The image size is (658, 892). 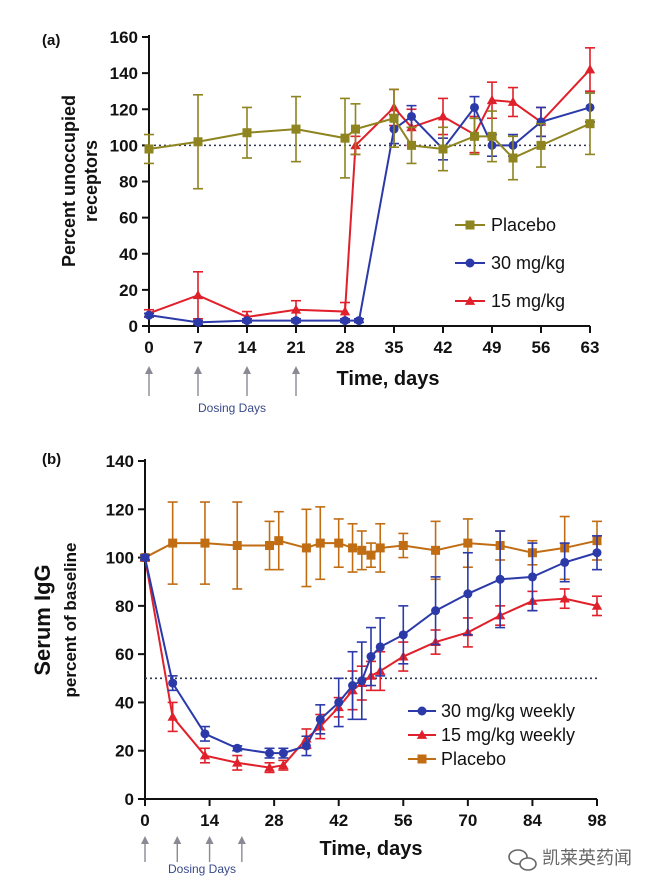 I want to click on x-tick-label: 98, so click(x=597, y=820).